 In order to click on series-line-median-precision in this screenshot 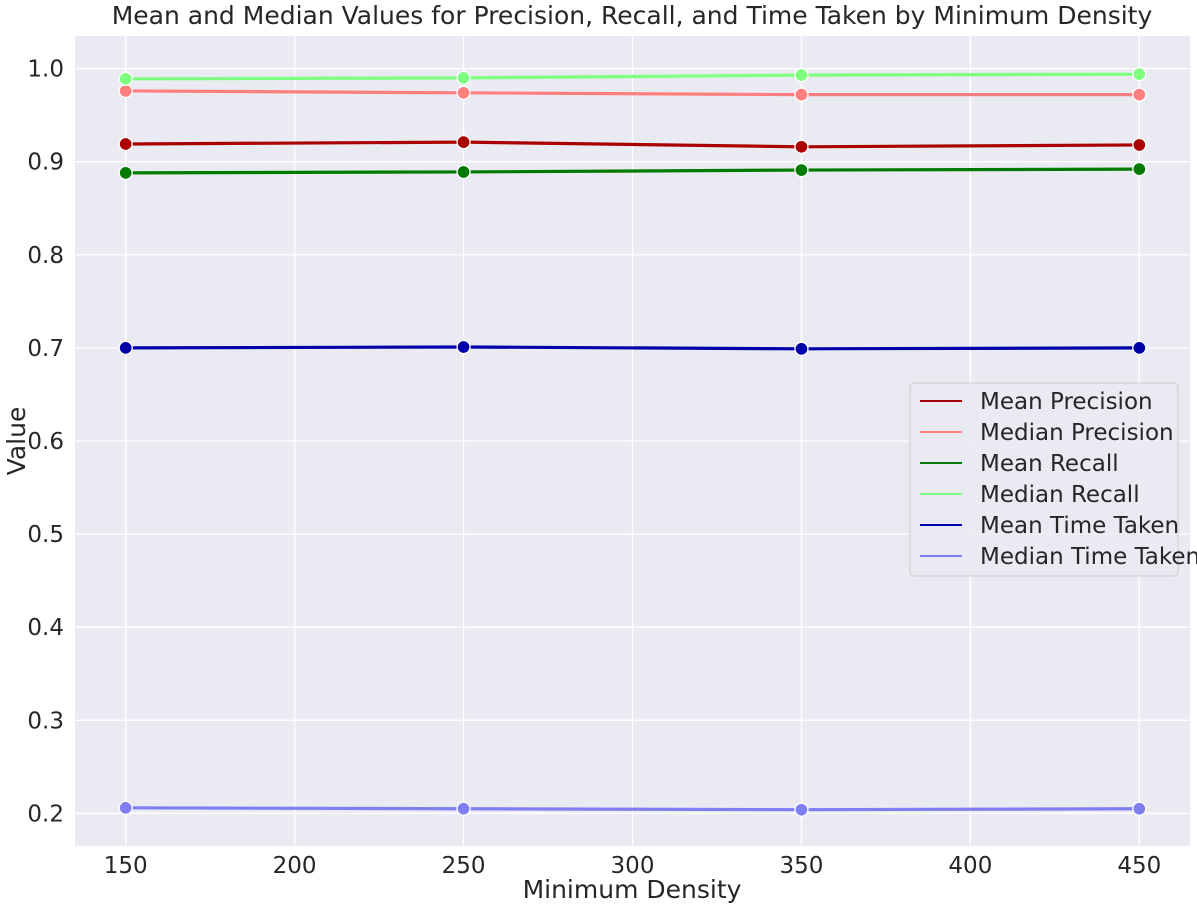, I will do `click(632, 93)`.